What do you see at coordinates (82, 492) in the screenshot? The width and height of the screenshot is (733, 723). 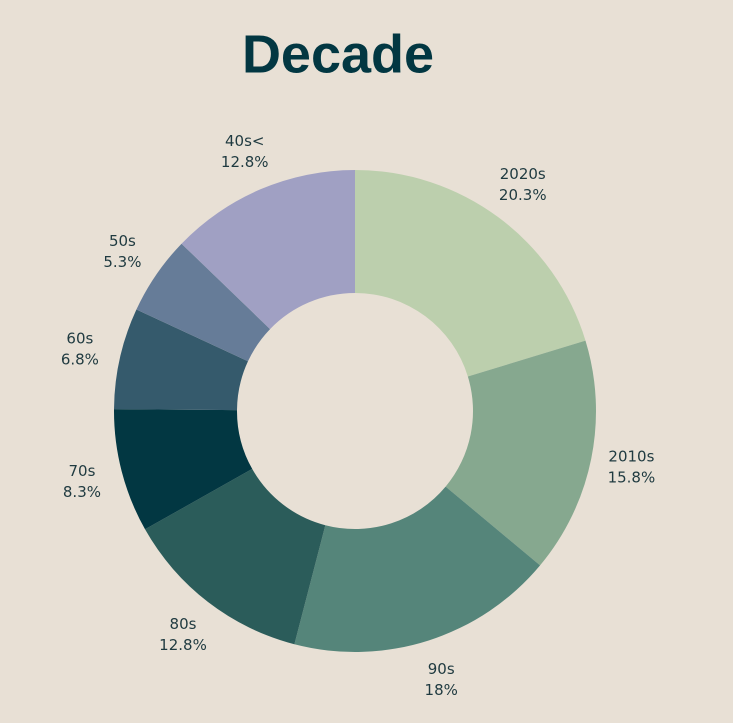 I see `slice-value-label: 8.3%` at bounding box center [82, 492].